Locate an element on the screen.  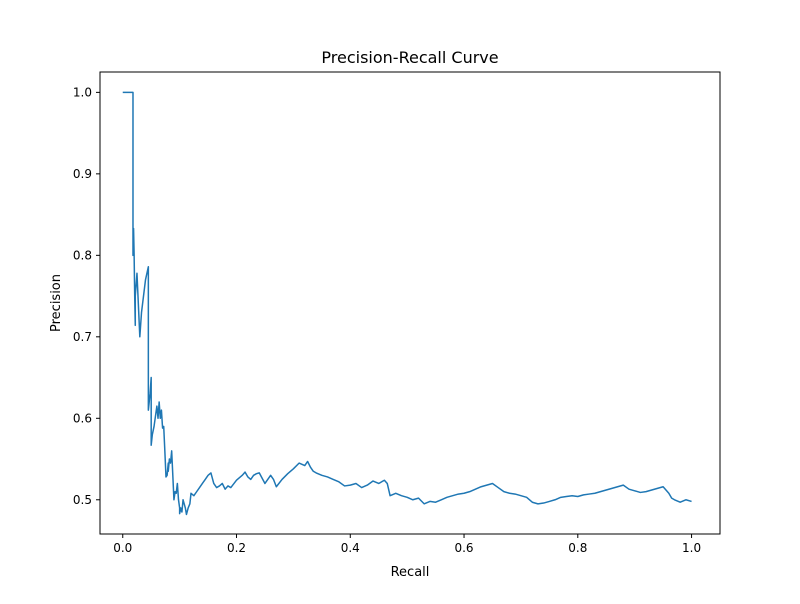
chart-title: Precision-Recall Curve is located at coordinates (409, 57).